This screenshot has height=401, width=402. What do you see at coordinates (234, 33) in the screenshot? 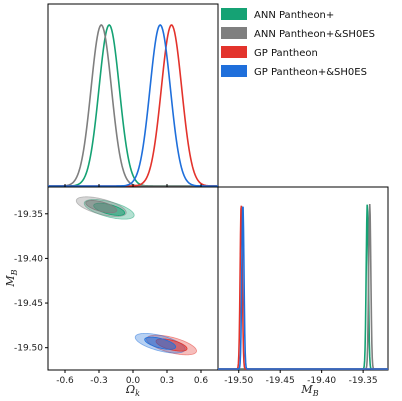
I see `legend-swatch-ann-pantheon-sh0es` at bounding box center [234, 33].